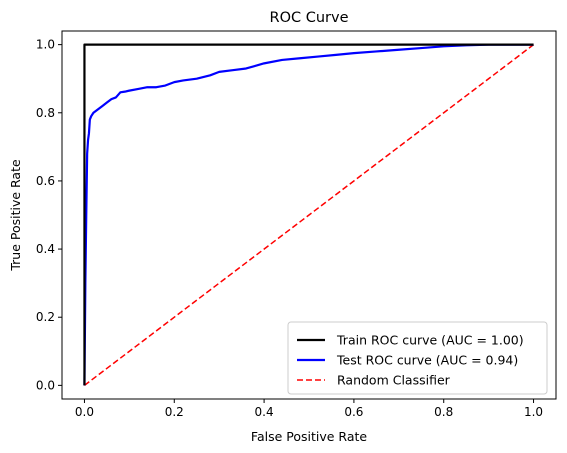 Image resolution: width=567 pixels, height=453 pixels. What do you see at coordinates (174, 412) in the screenshot?
I see `x-tick-label: 0.2` at bounding box center [174, 412].